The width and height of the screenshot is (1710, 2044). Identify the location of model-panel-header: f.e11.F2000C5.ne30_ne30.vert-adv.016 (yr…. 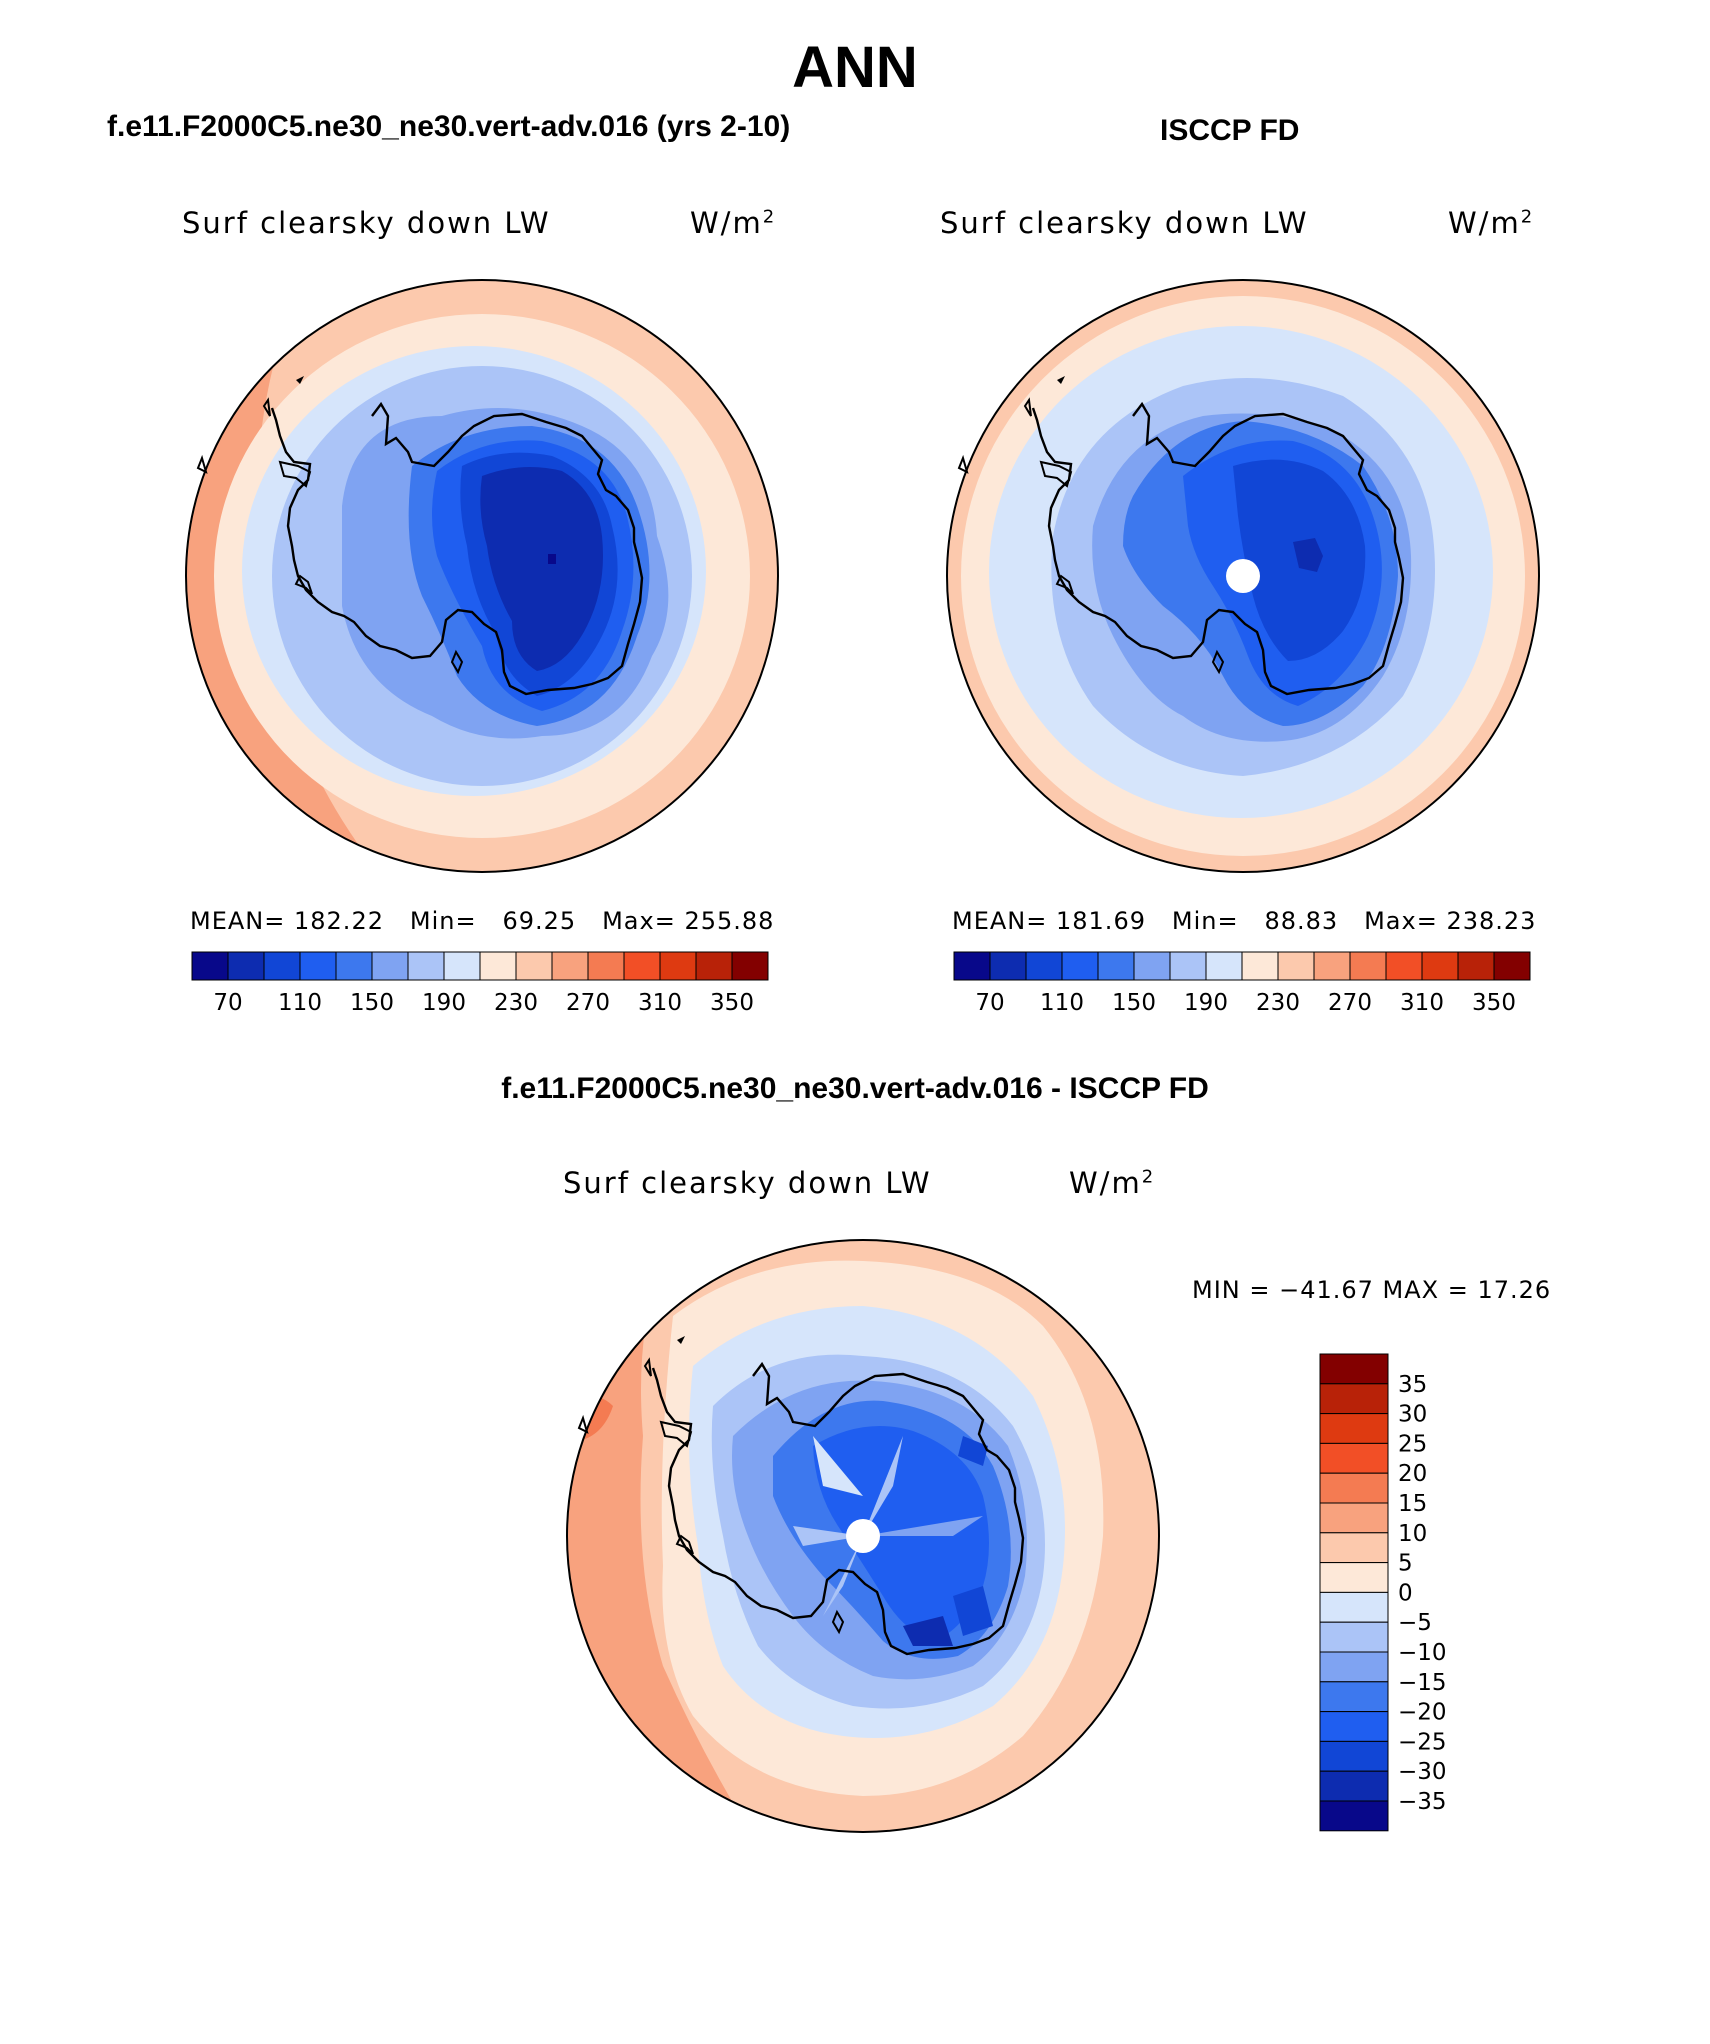
(449, 126).